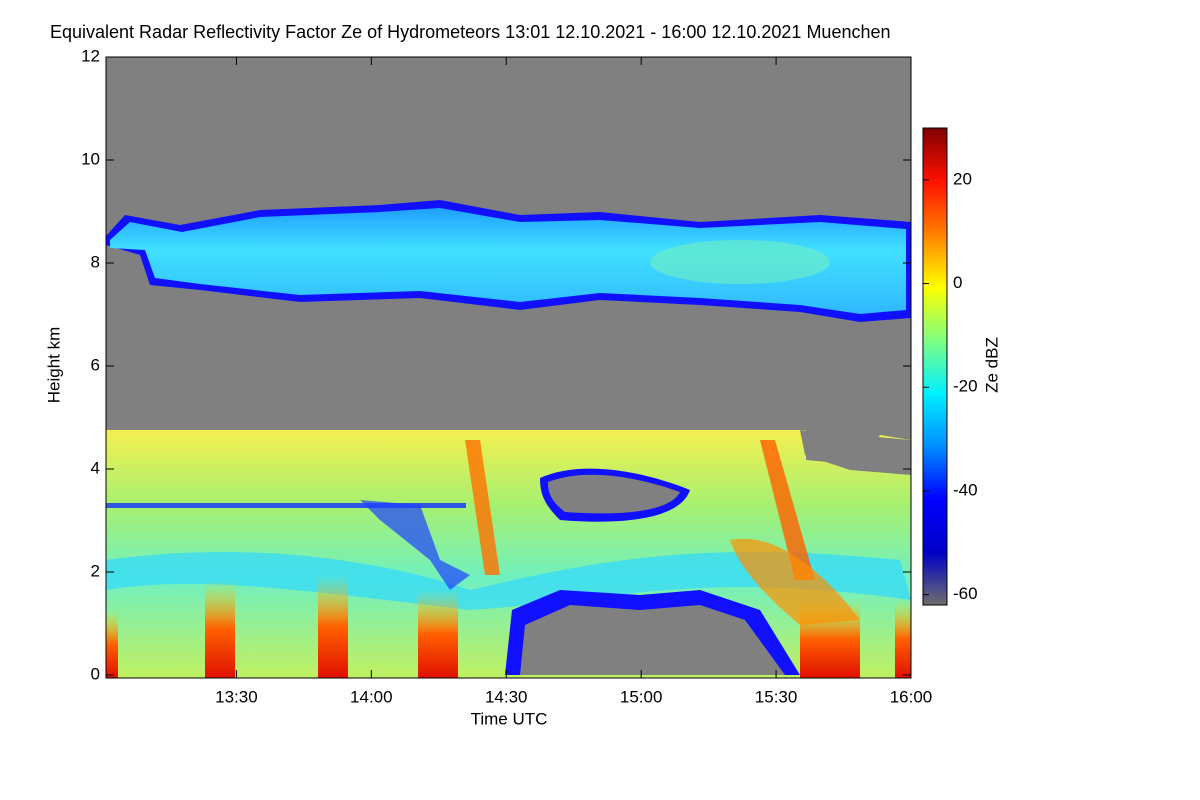 This screenshot has height=800, width=1200. I want to click on colorbar, so click(935, 366).